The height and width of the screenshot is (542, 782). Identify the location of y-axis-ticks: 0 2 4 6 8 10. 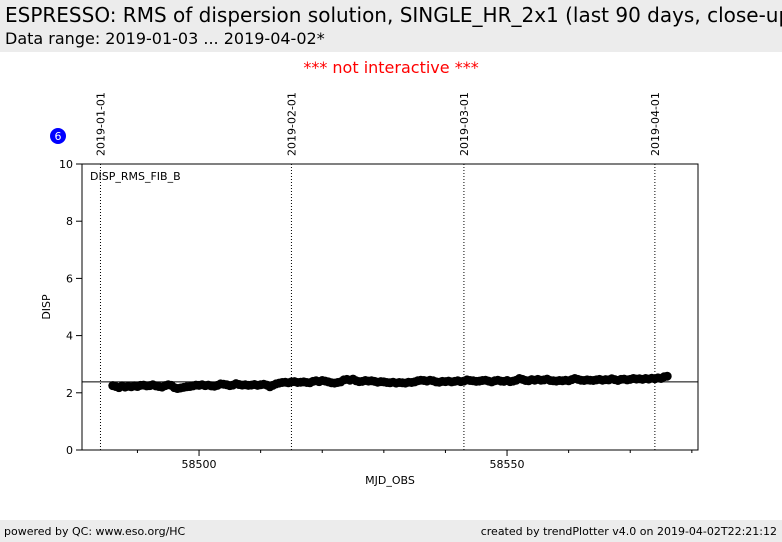
(70, 307).